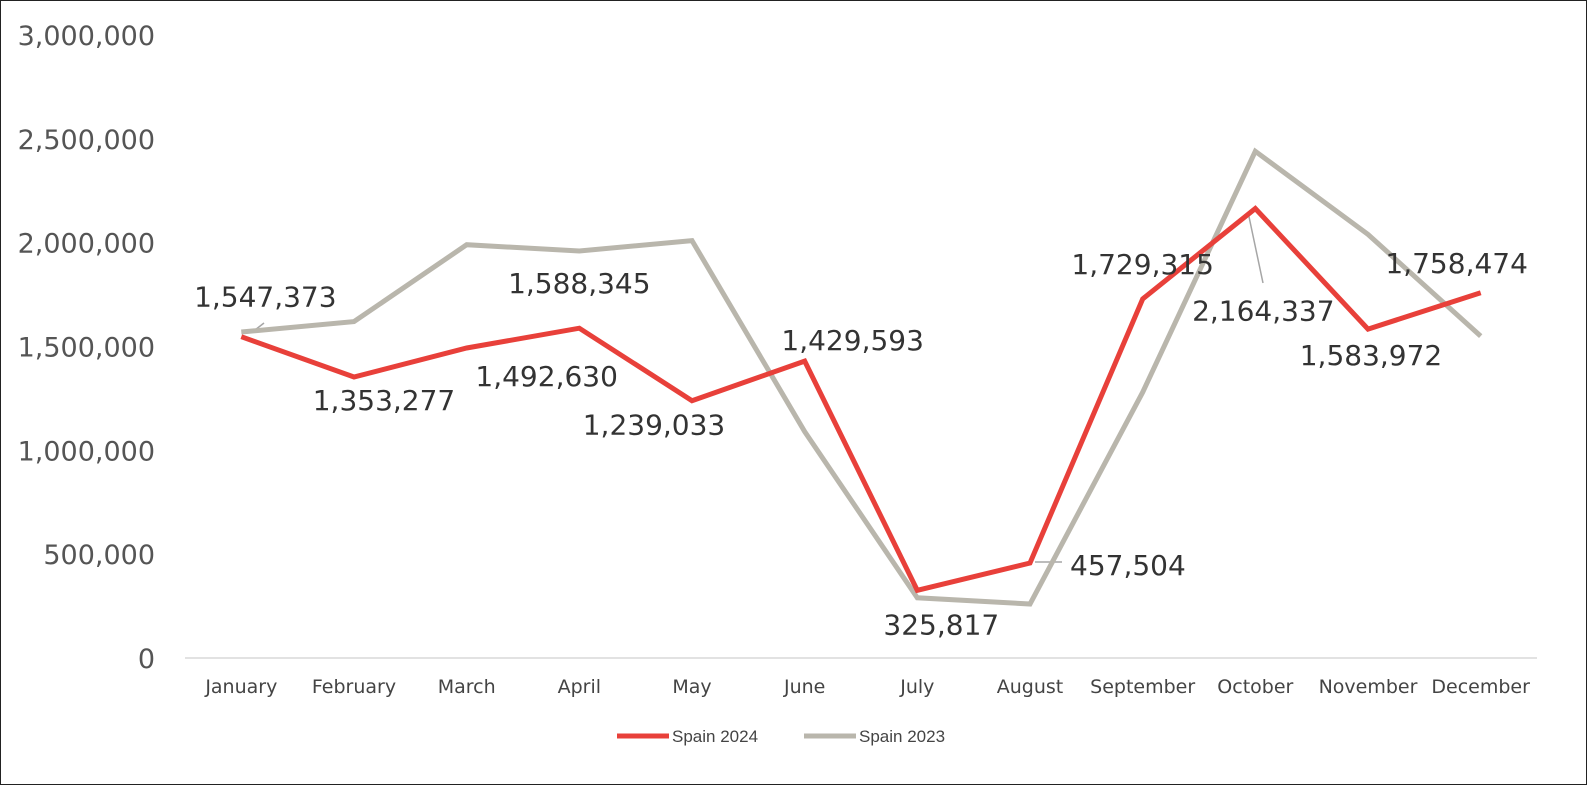 The height and width of the screenshot is (785, 1587). I want to click on x-tick-label: January, so click(240, 687).